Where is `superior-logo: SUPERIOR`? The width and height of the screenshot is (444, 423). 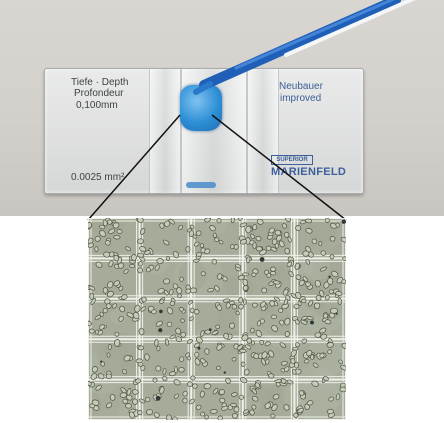
superior-logo: SUPERIOR is located at coordinates (292, 160).